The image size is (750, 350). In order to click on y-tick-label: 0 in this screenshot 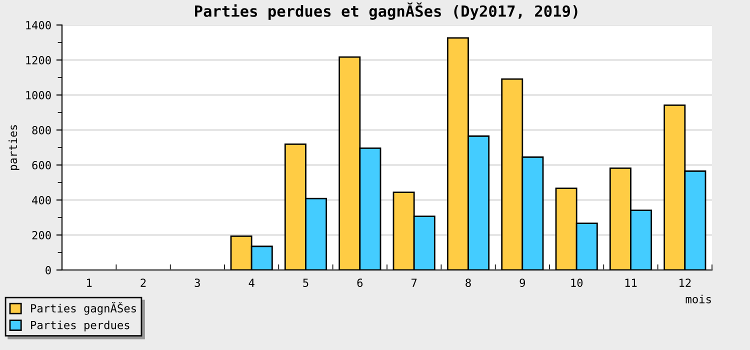, I will do `click(48, 270)`.